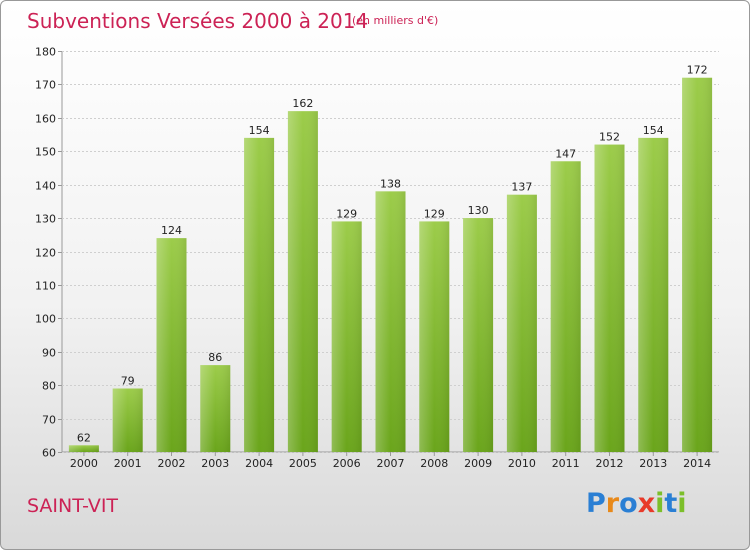  Describe the element at coordinates (49, 453) in the screenshot. I see `y-tick-label: 60` at that location.